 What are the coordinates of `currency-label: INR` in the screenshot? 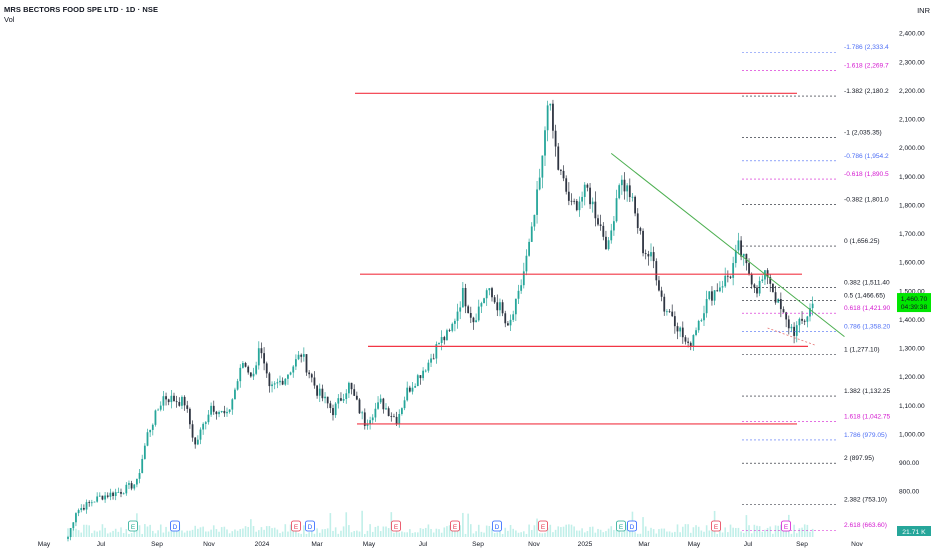 It's located at (923, 10).